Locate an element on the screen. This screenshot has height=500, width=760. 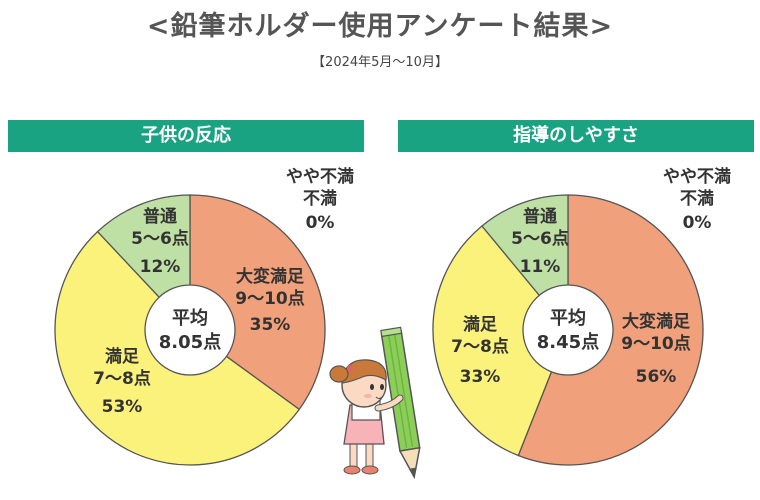
pie-slice-satisfied is located at coordinates (500, 341).